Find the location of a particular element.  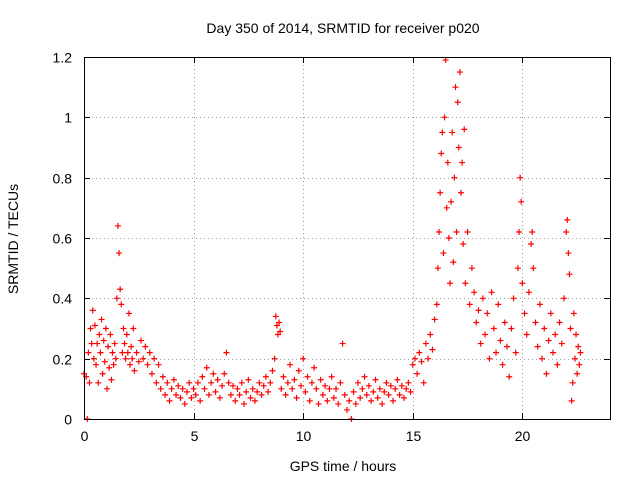

y-axis-label: SRMTID / TECUs is located at coordinates (13, 239).